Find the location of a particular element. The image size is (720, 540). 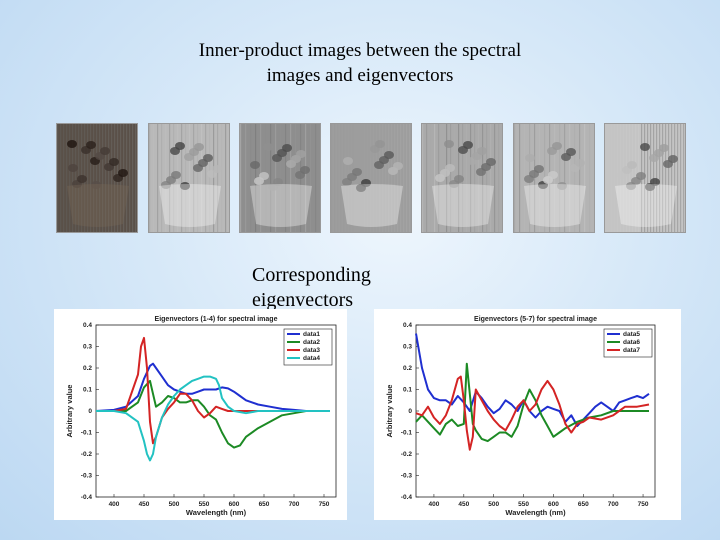

title-line-2: images and eigenvectors is located at coordinates (360, 75).